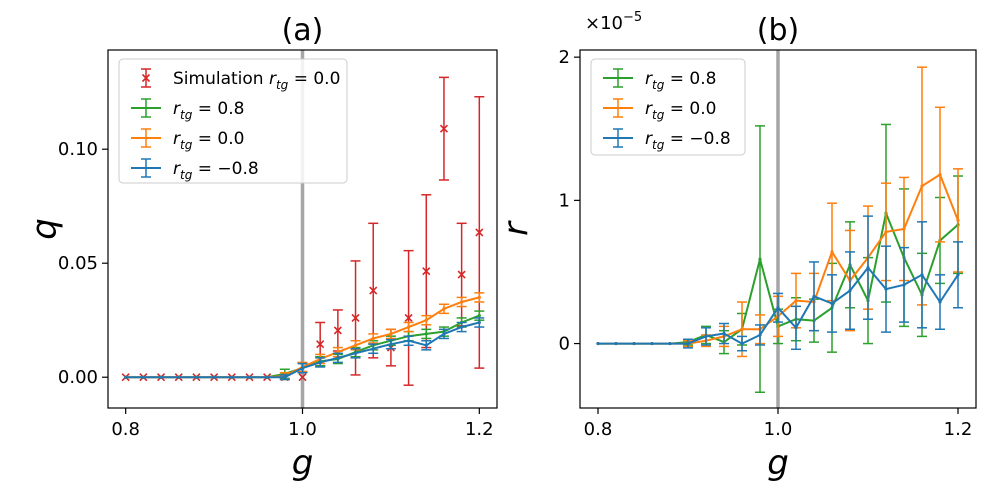 This screenshot has width=997, height=498. I want to click on legend: rtg = 0.8 rtg = 0.0 rtg = −0.8, so click(668, 107).